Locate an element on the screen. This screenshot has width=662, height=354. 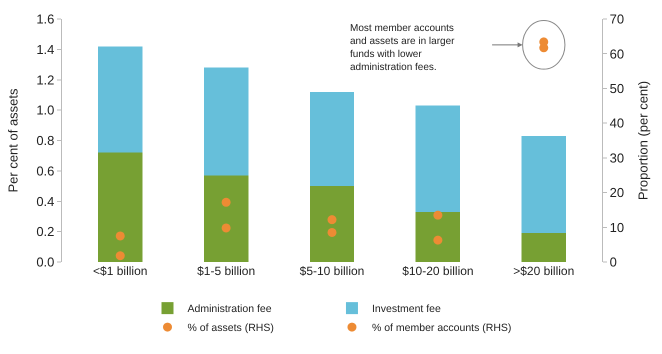
y-tick-label: 0.4 is located at coordinates (45, 201).